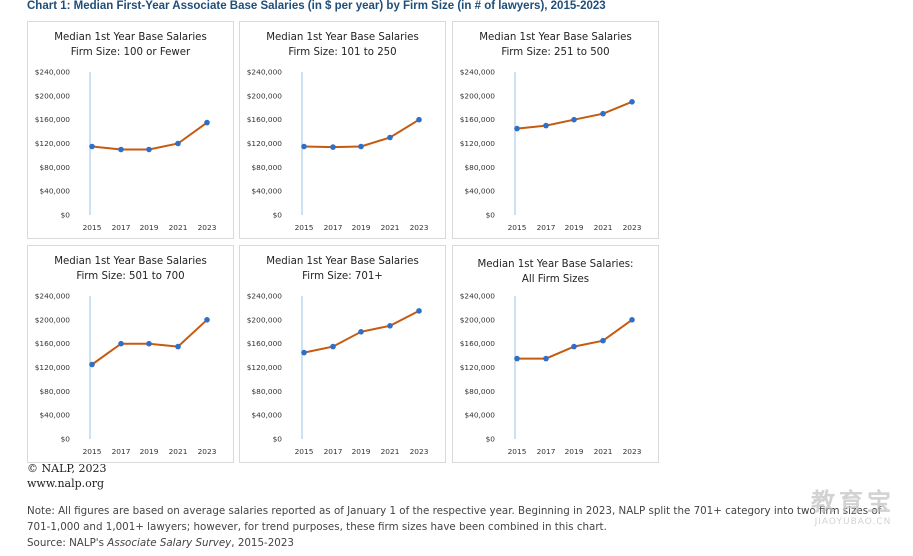 The height and width of the screenshot is (556, 913). What do you see at coordinates (342, 276) in the screenshot?
I see `panel-title-line2: Firm Size: 701+` at bounding box center [342, 276].